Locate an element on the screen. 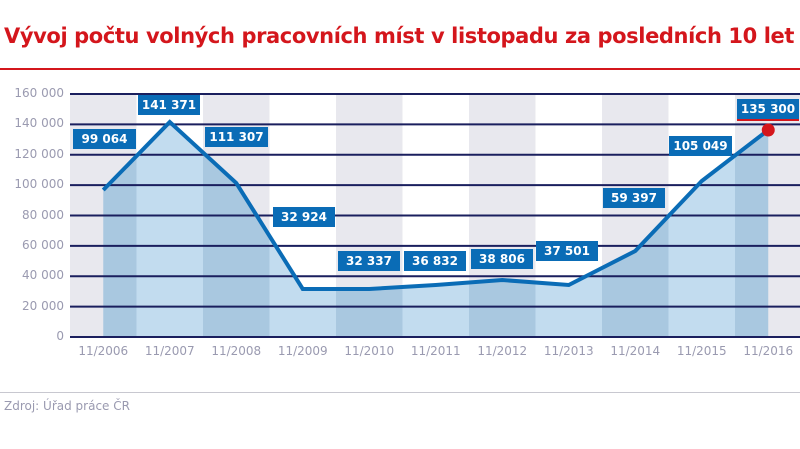 The width and height of the screenshot is (800, 449). source-text: Zdroj: Úřad práce ČR is located at coordinates (67, 406).